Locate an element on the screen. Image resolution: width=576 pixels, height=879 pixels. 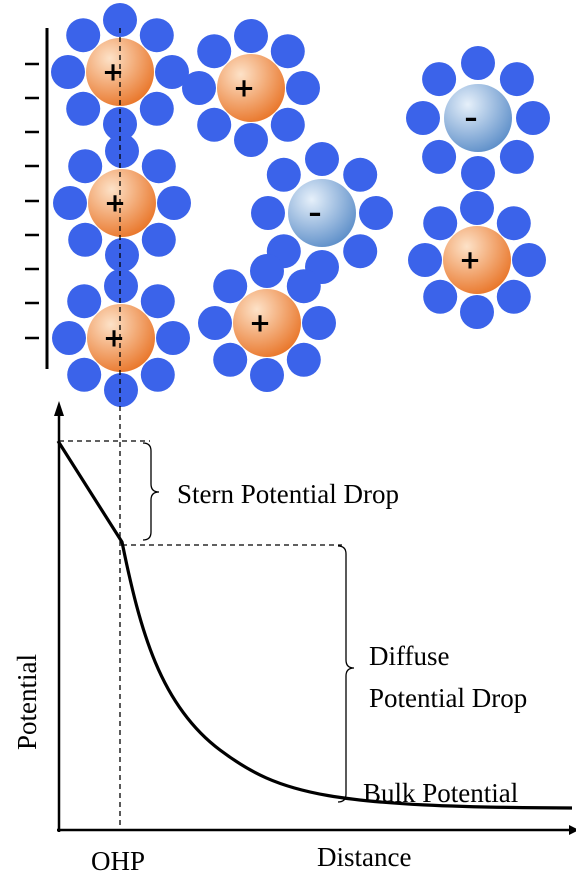
diffuse-label-line2: Potential Drop is located at coordinates (448, 698).